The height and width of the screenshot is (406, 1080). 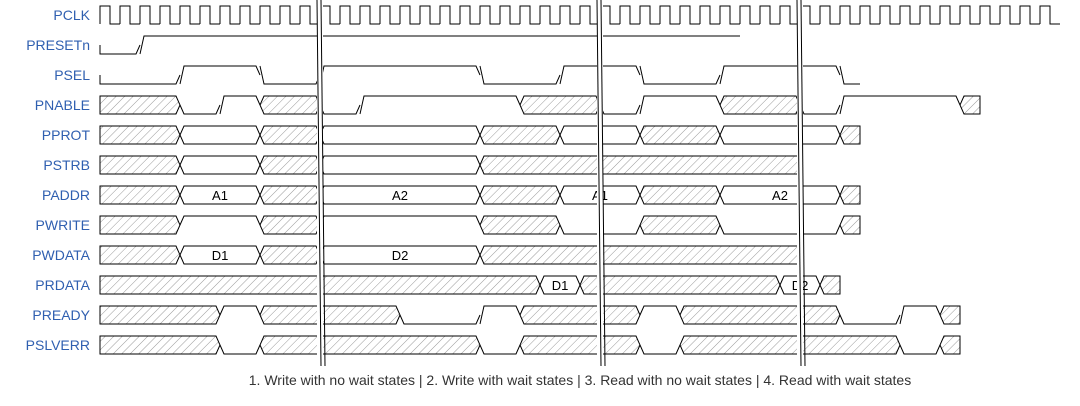 I want to click on signal-label-presetn: PRESETn, so click(x=58, y=45).